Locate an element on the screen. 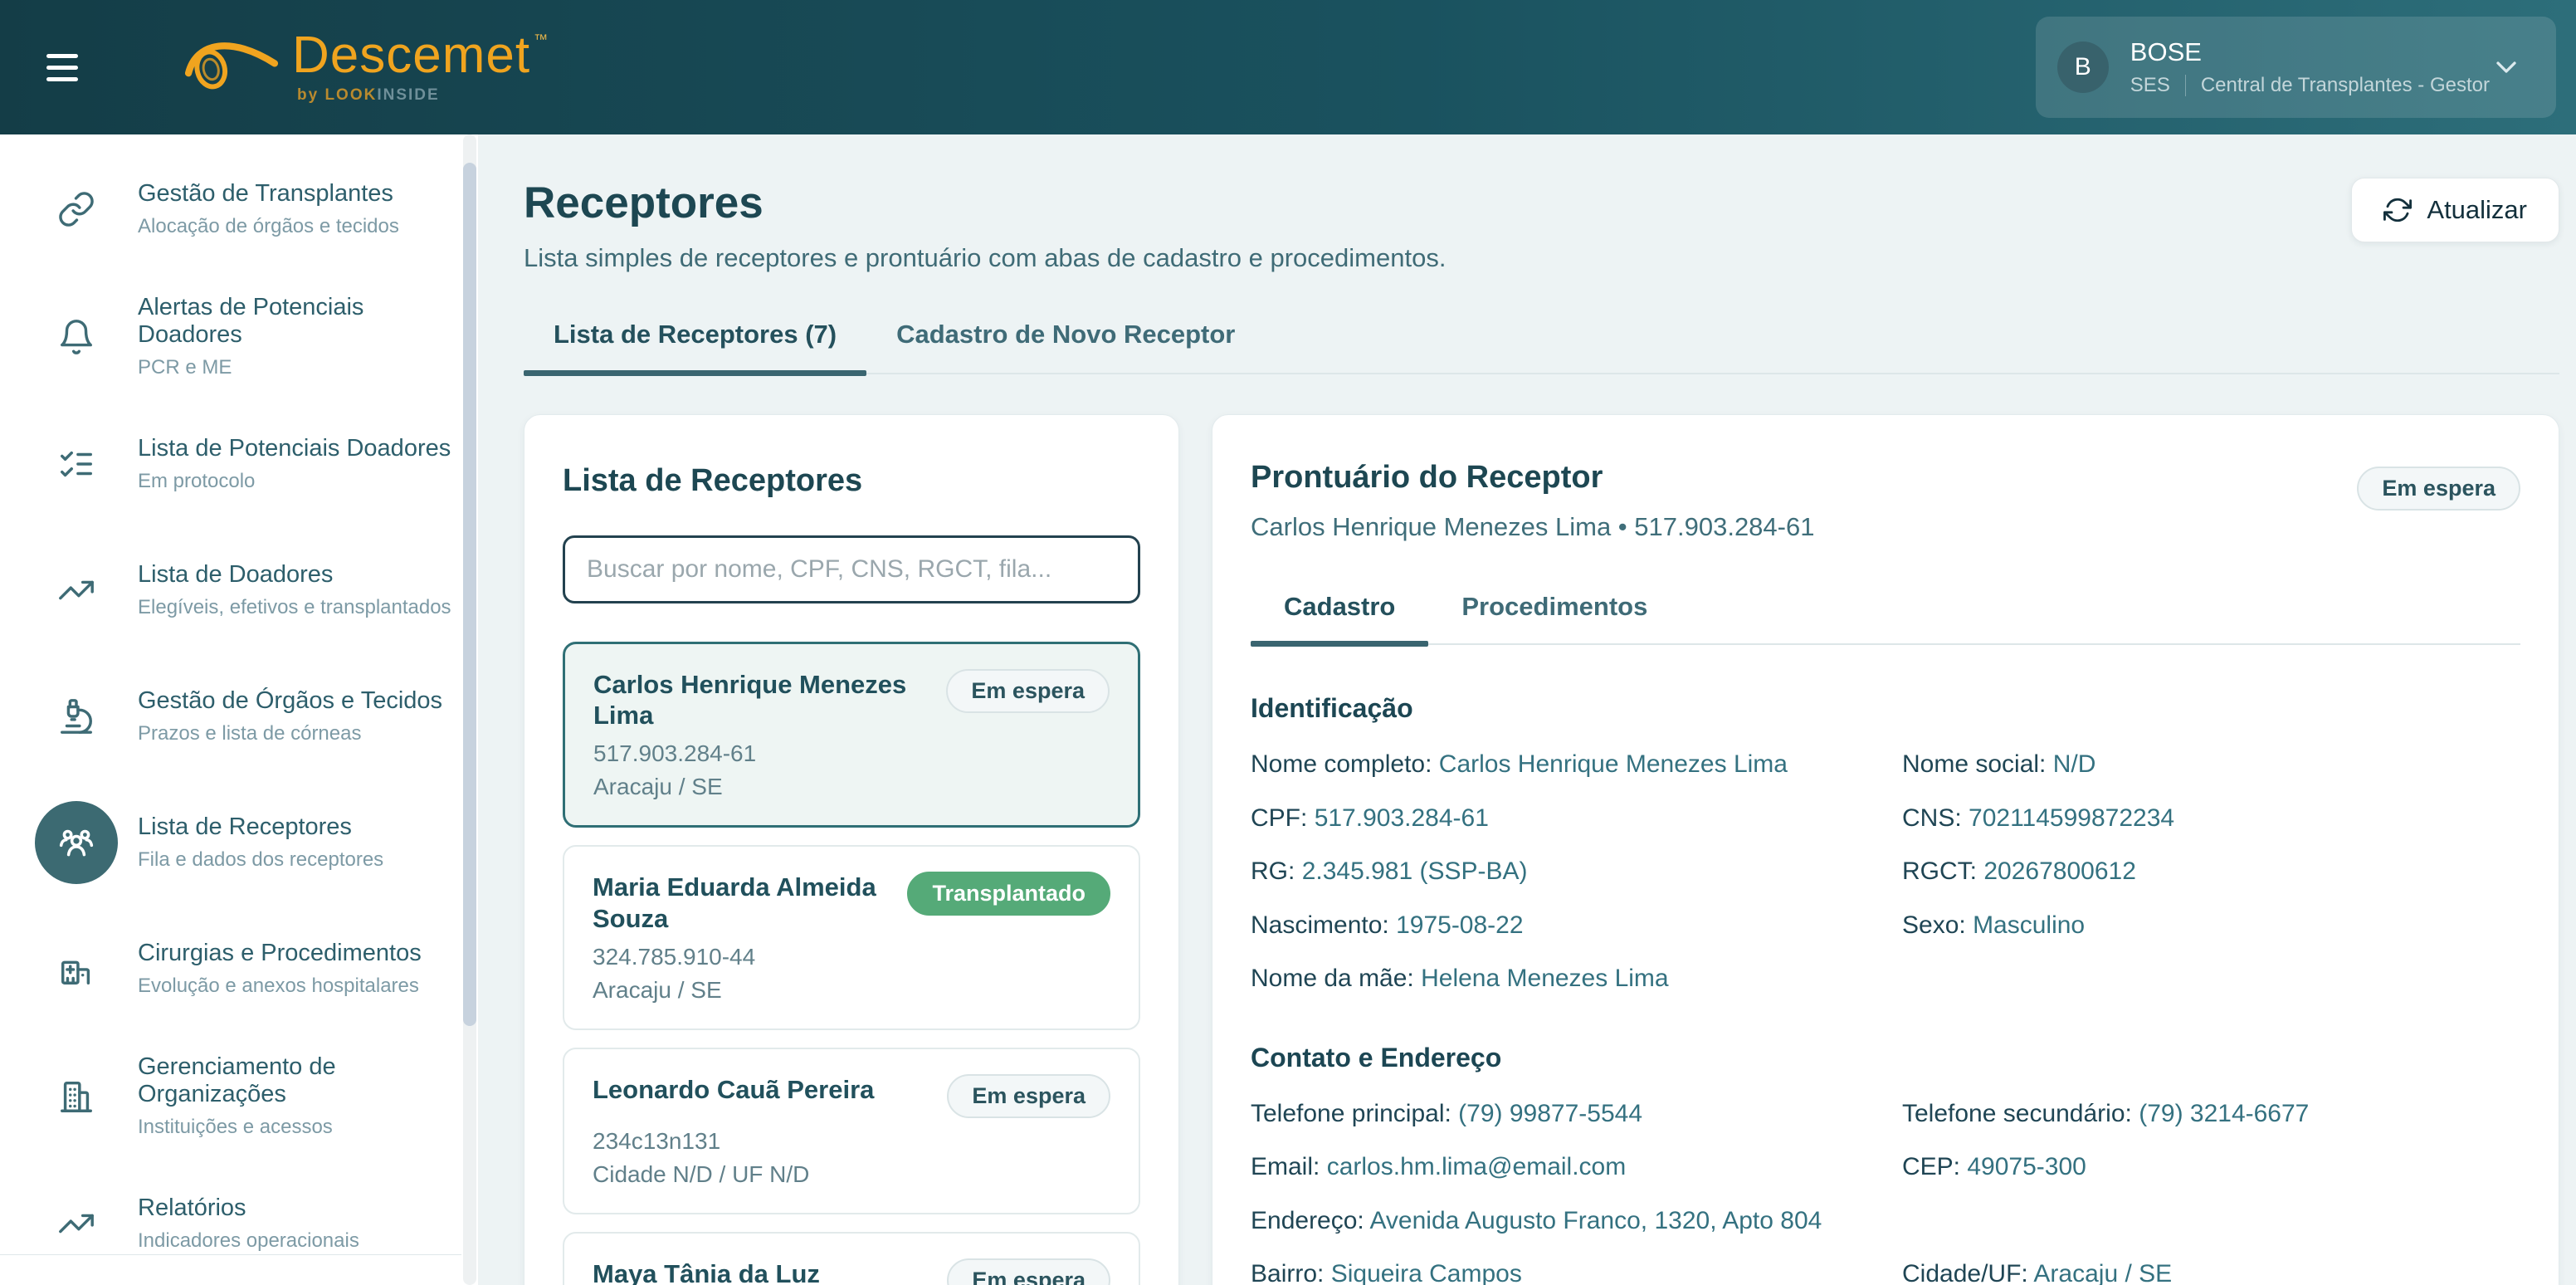  checklist-icon is located at coordinates (77, 464).